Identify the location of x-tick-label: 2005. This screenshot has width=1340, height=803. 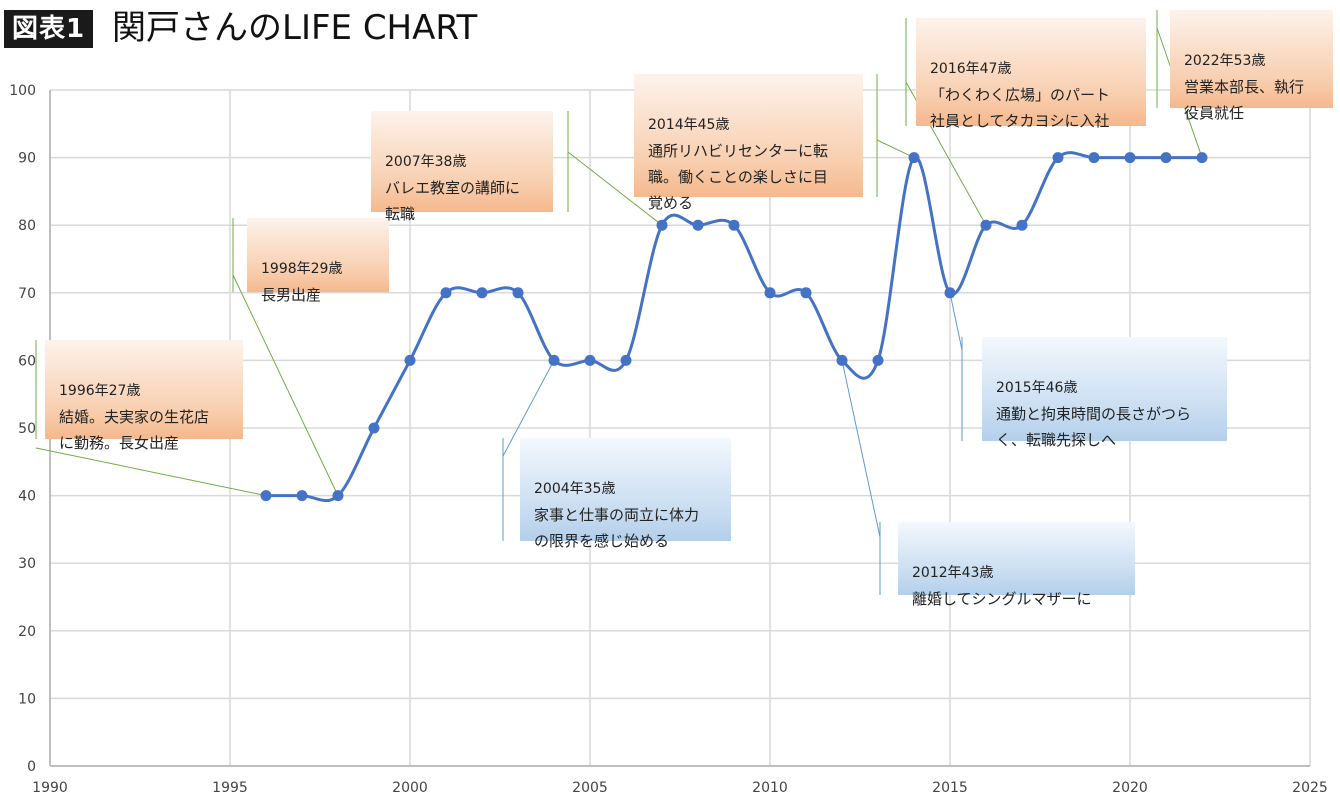
(590, 788).